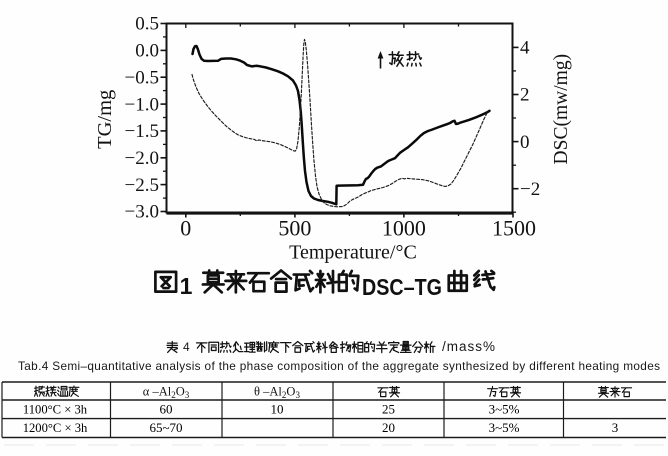 The height and width of the screenshot is (456, 668). I want to click on svg-text: TG/mg, so click(105, 119).